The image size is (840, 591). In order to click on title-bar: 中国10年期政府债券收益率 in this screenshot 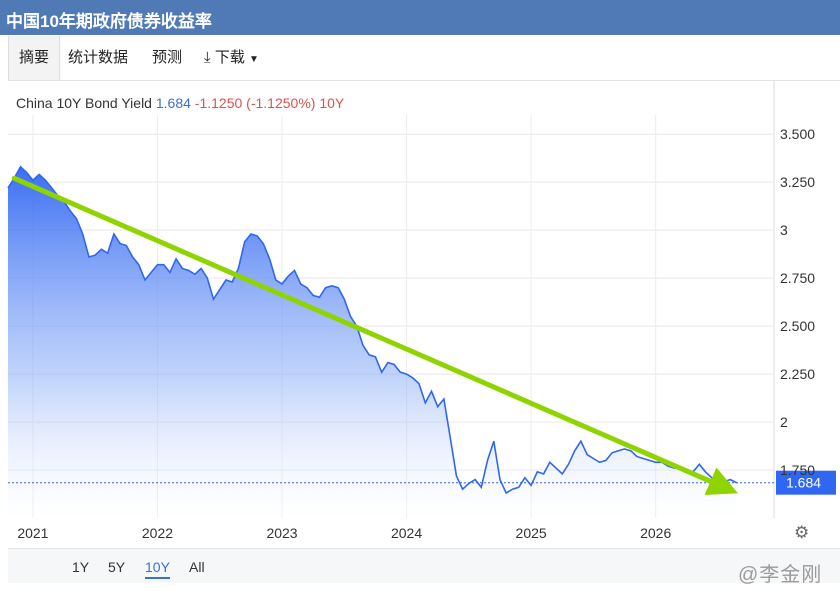, I will do `click(420, 17)`.